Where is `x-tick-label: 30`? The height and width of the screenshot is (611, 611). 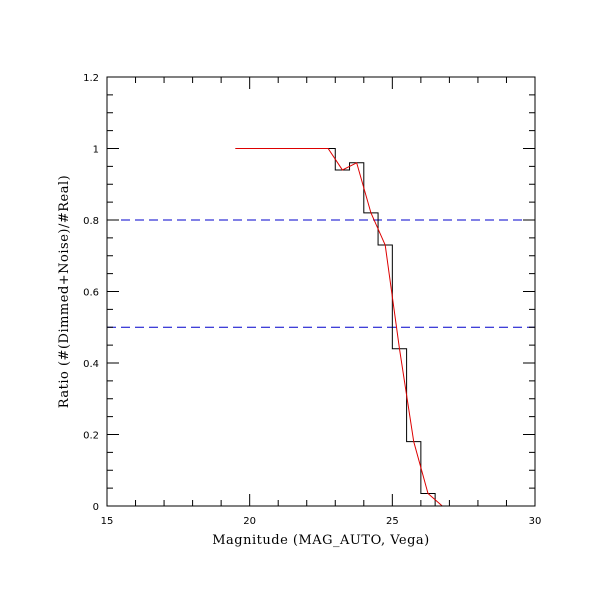
x-tick-label: 30 is located at coordinates (535, 521).